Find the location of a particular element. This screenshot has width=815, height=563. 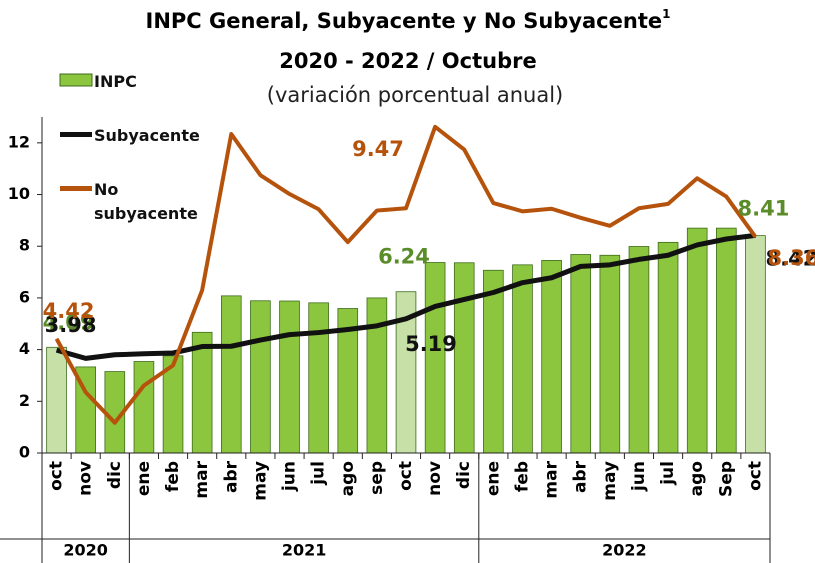

subtitle: 2020 - 2022 / Octubre is located at coordinates (407, 61).